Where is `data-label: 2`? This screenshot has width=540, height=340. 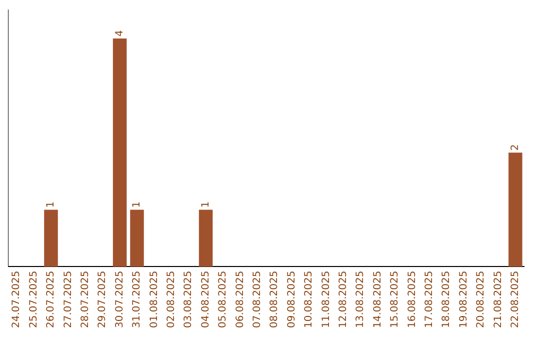 data-label: 2 is located at coordinates (515, 147).